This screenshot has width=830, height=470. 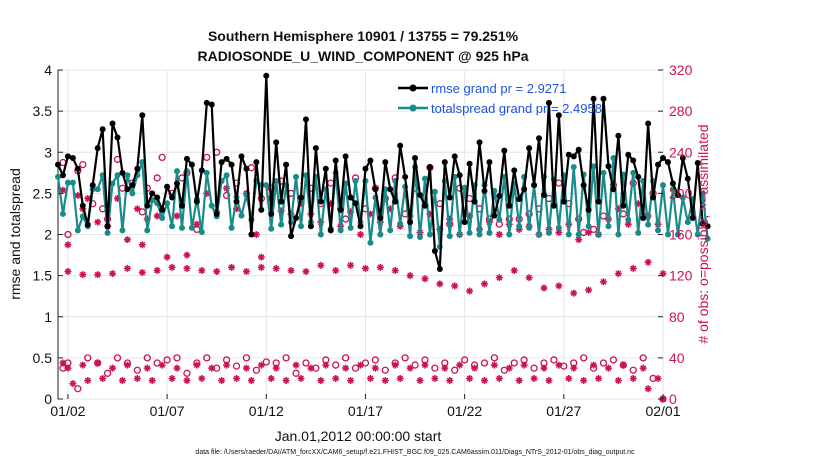 I want to click on x-tick-label: 01/27, so click(x=563, y=411).